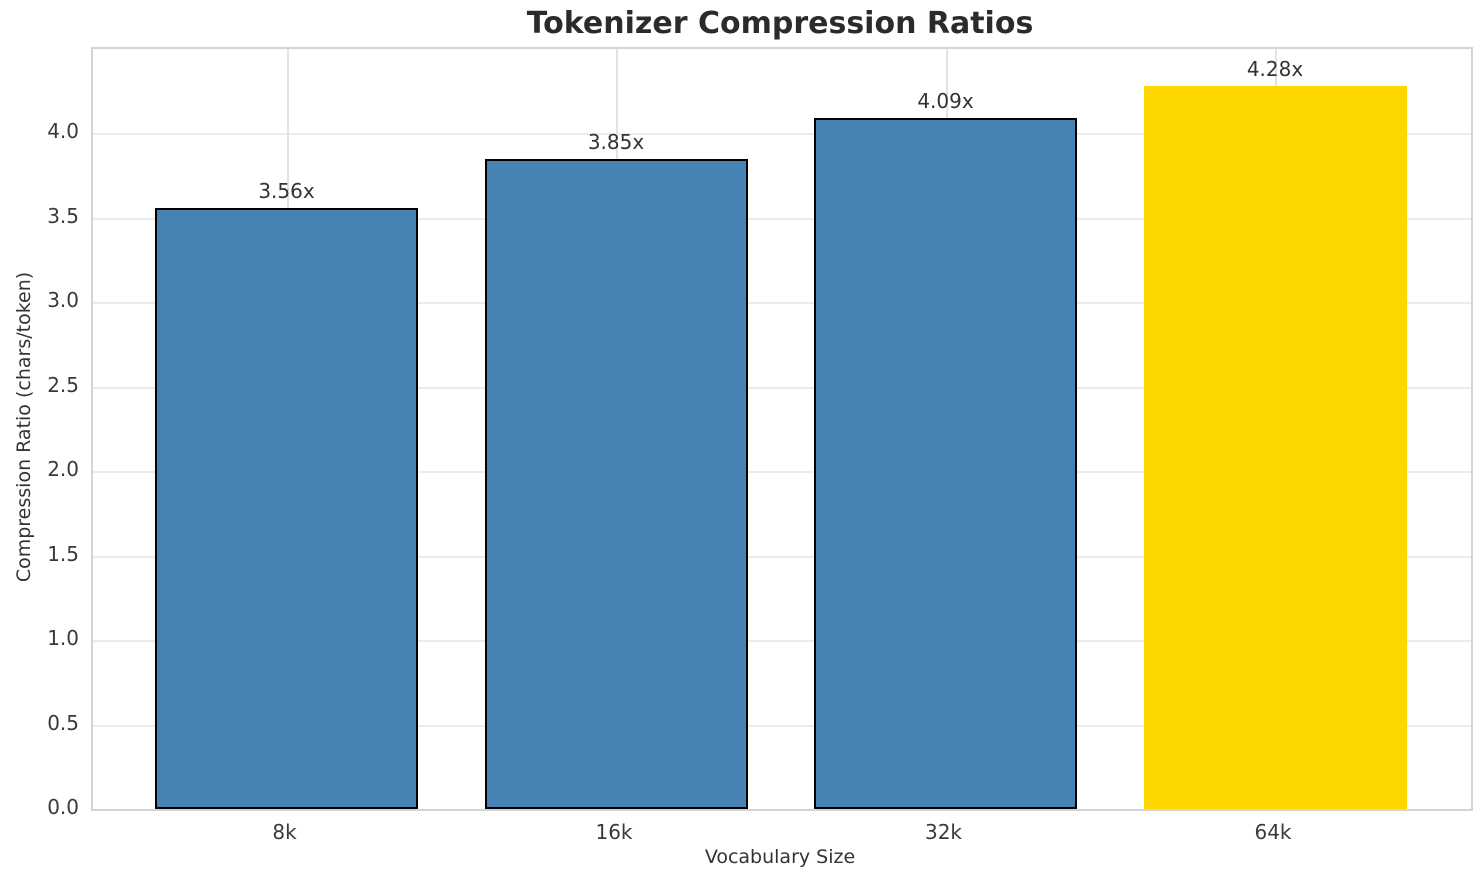  I want to click on bar-64k, so click(1275, 447).